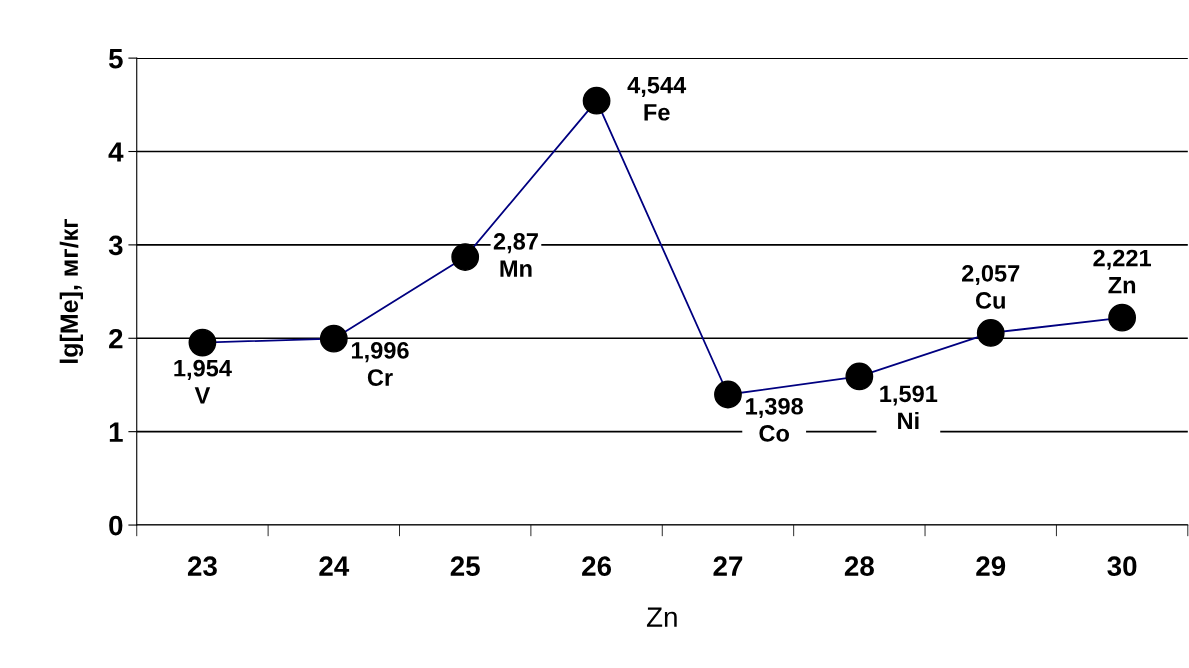  What do you see at coordinates (115, 59) in the screenshot?
I see `y-tick-label: 5` at bounding box center [115, 59].